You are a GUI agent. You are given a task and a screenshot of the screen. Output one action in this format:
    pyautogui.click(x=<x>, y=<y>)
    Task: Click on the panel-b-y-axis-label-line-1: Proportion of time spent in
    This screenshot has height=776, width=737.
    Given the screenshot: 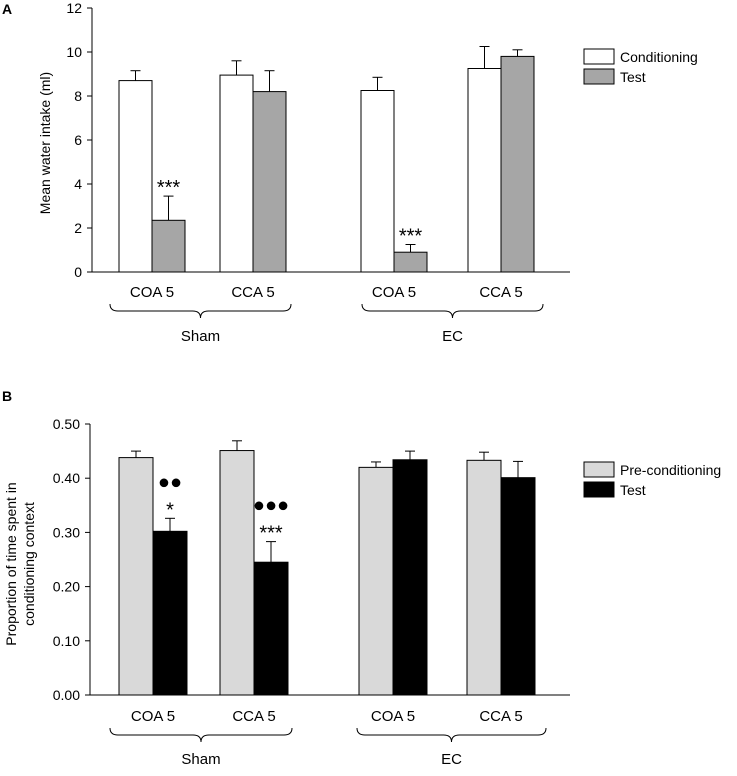 What is the action you would take?
    pyautogui.click(x=11, y=563)
    